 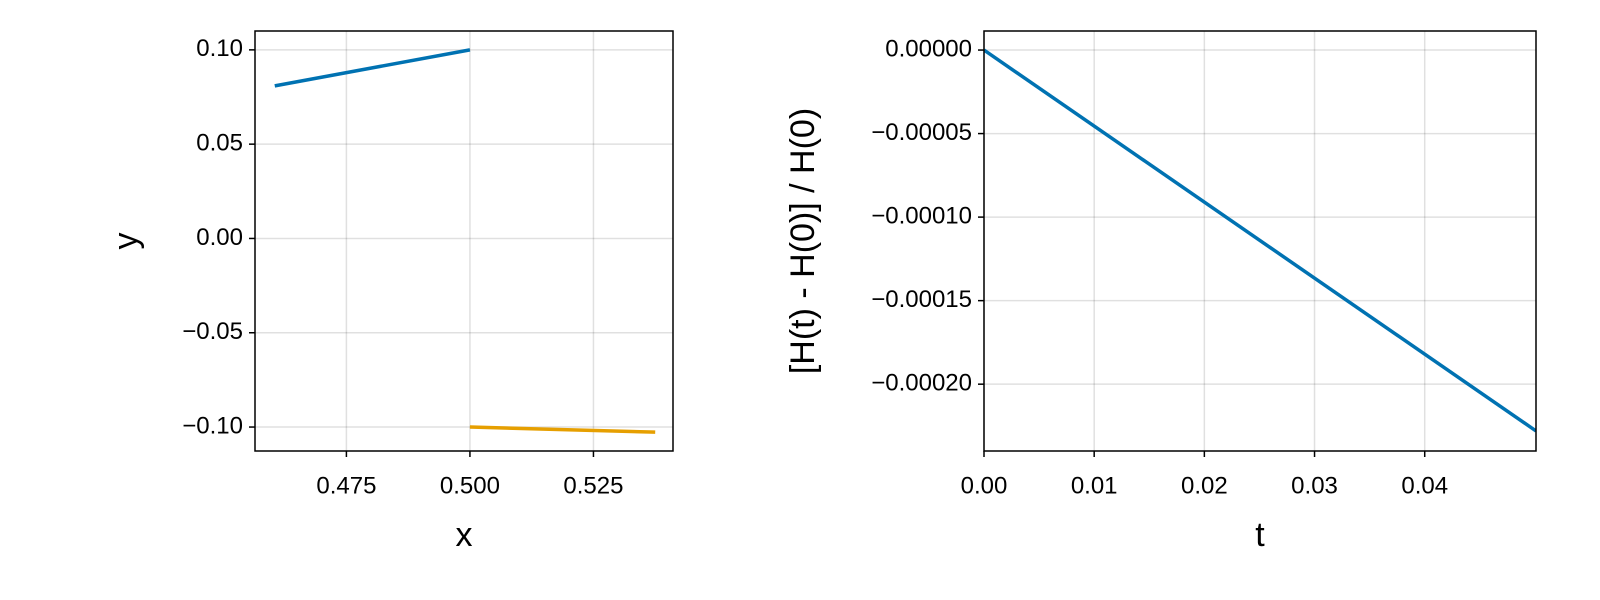 I want to click on y-axis-label: y, so click(x=126, y=241).